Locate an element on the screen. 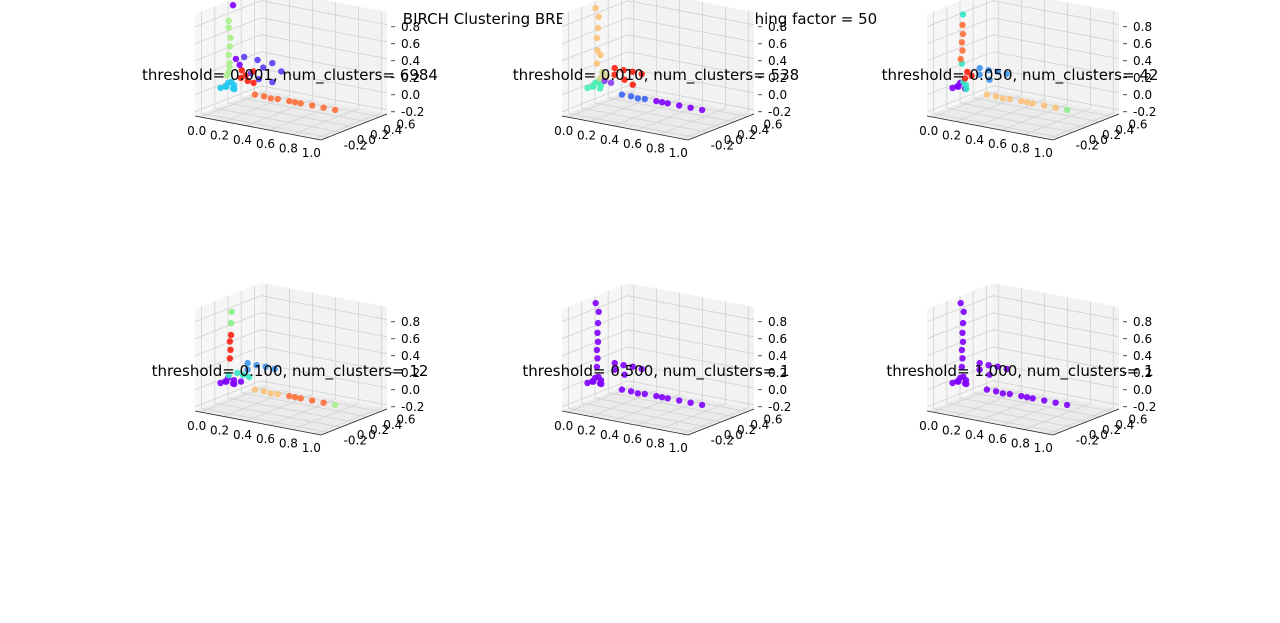 The image size is (1280, 623). back-pane is located at coordinates (1056, 346).